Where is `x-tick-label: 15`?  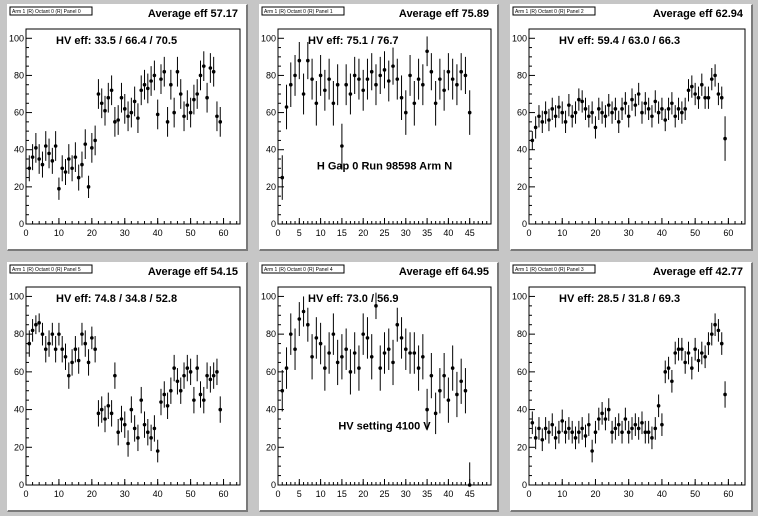 x-tick-label: 15 is located at coordinates (342, 494).